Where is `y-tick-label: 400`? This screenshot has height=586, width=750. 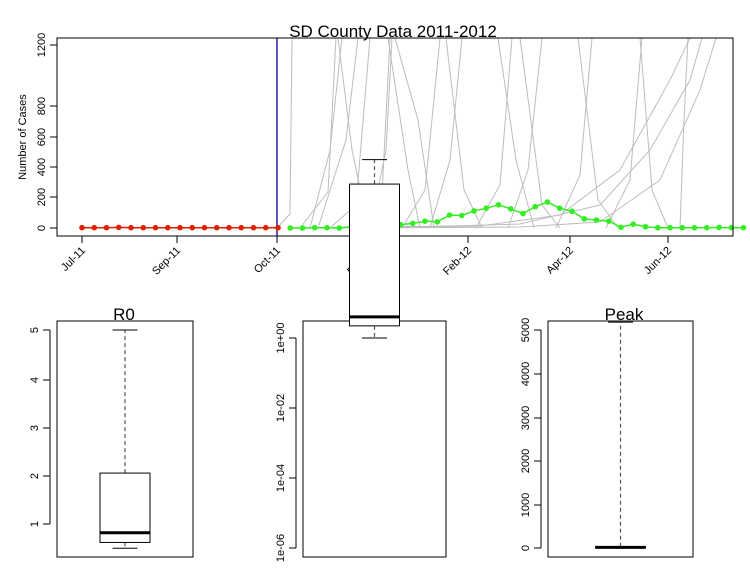 y-tick-label: 400 is located at coordinates (42, 167).